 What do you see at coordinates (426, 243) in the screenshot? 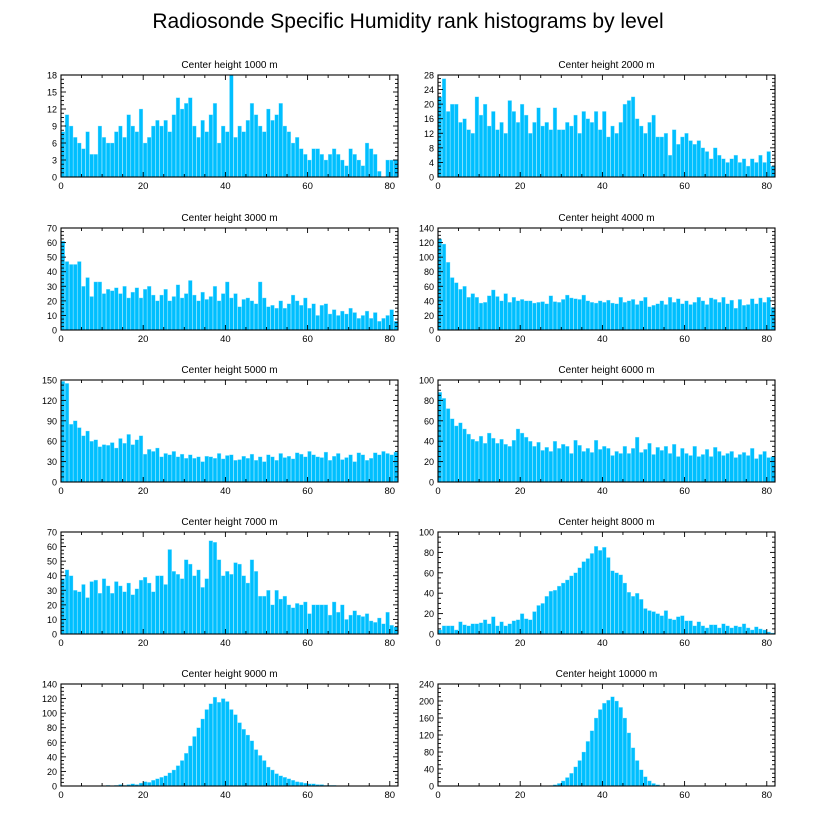
I see `y-tick-label: 120` at bounding box center [426, 243].